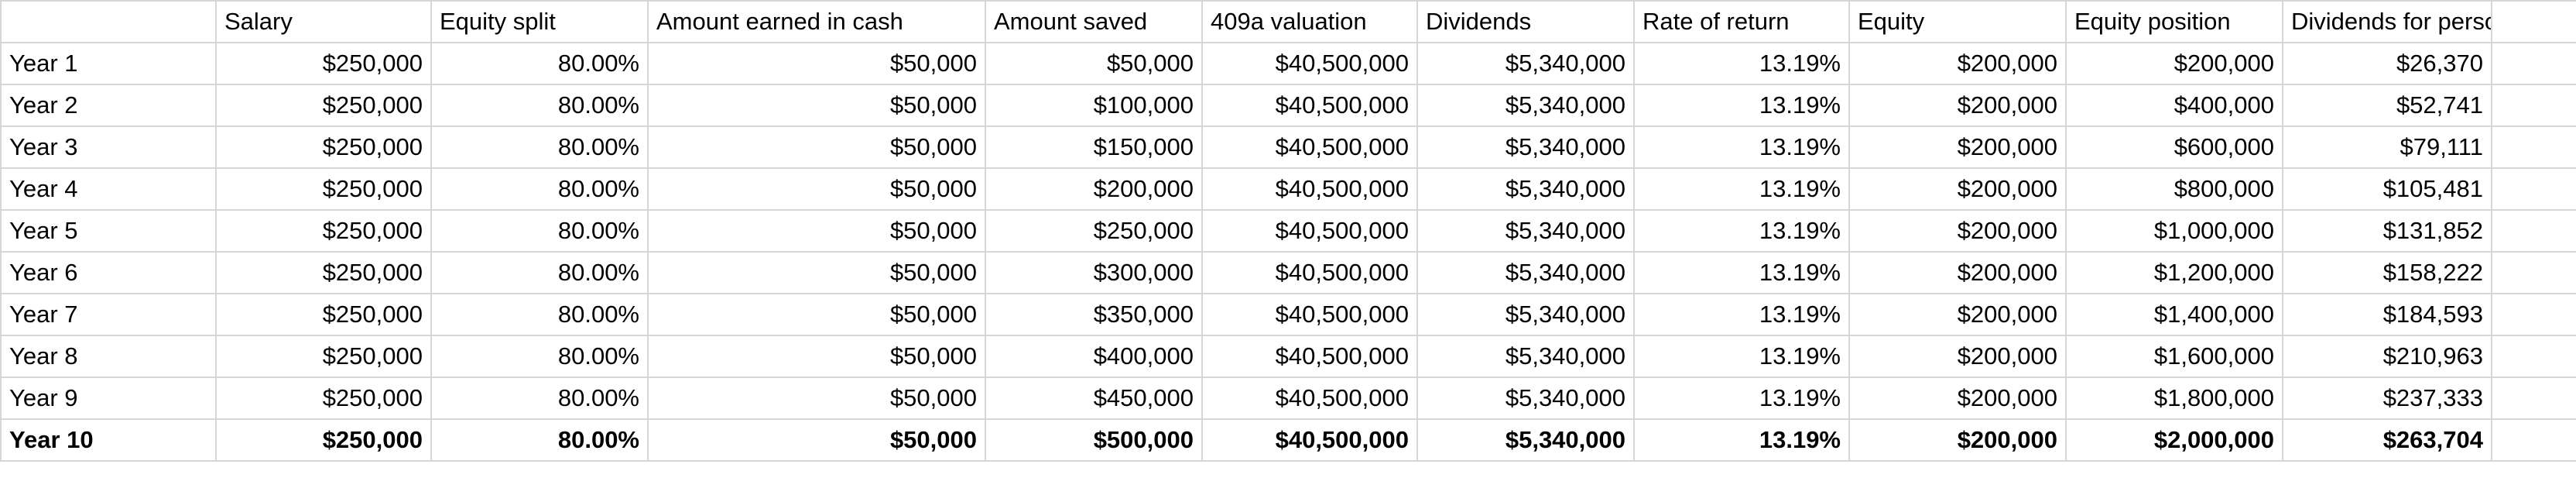 This screenshot has width=2576, height=502. What do you see at coordinates (1094, 398) in the screenshot?
I see `amount-saved-cell: $450,000` at bounding box center [1094, 398].